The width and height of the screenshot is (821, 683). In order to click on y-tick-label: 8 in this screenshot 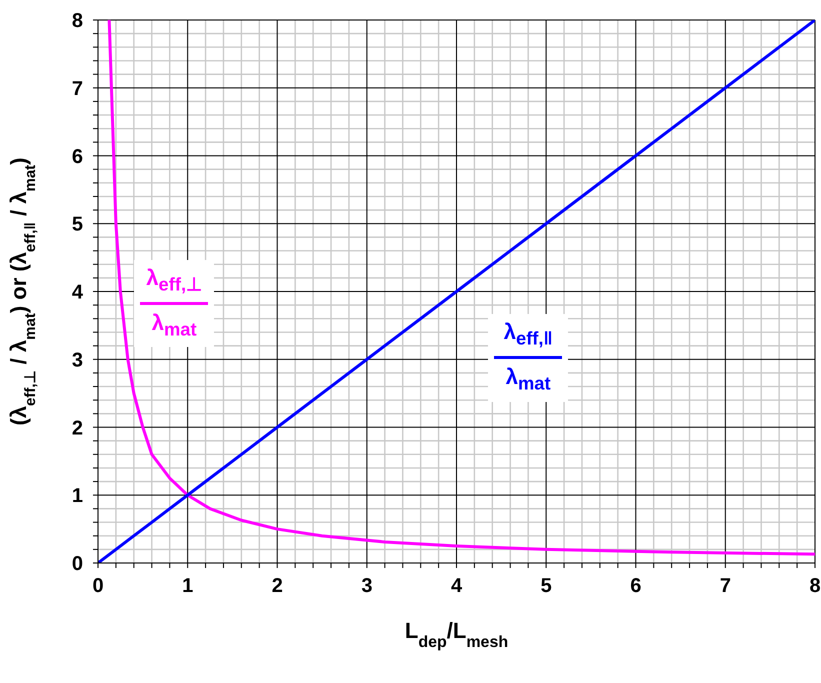, I will do `click(77, 21)`.